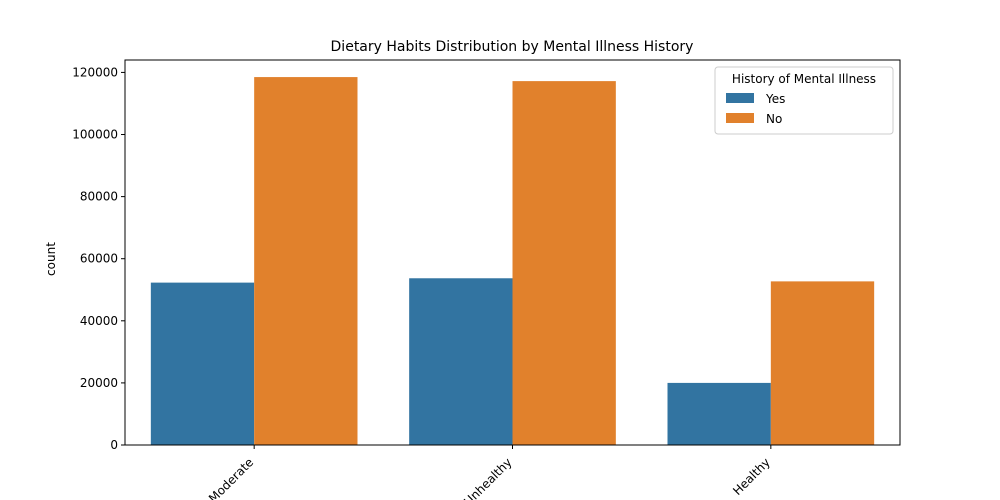 The width and height of the screenshot is (1000, 500). Describe the element at coordinates (822, 363) in the screenshot. I see `bar-no-healthy` at that location.